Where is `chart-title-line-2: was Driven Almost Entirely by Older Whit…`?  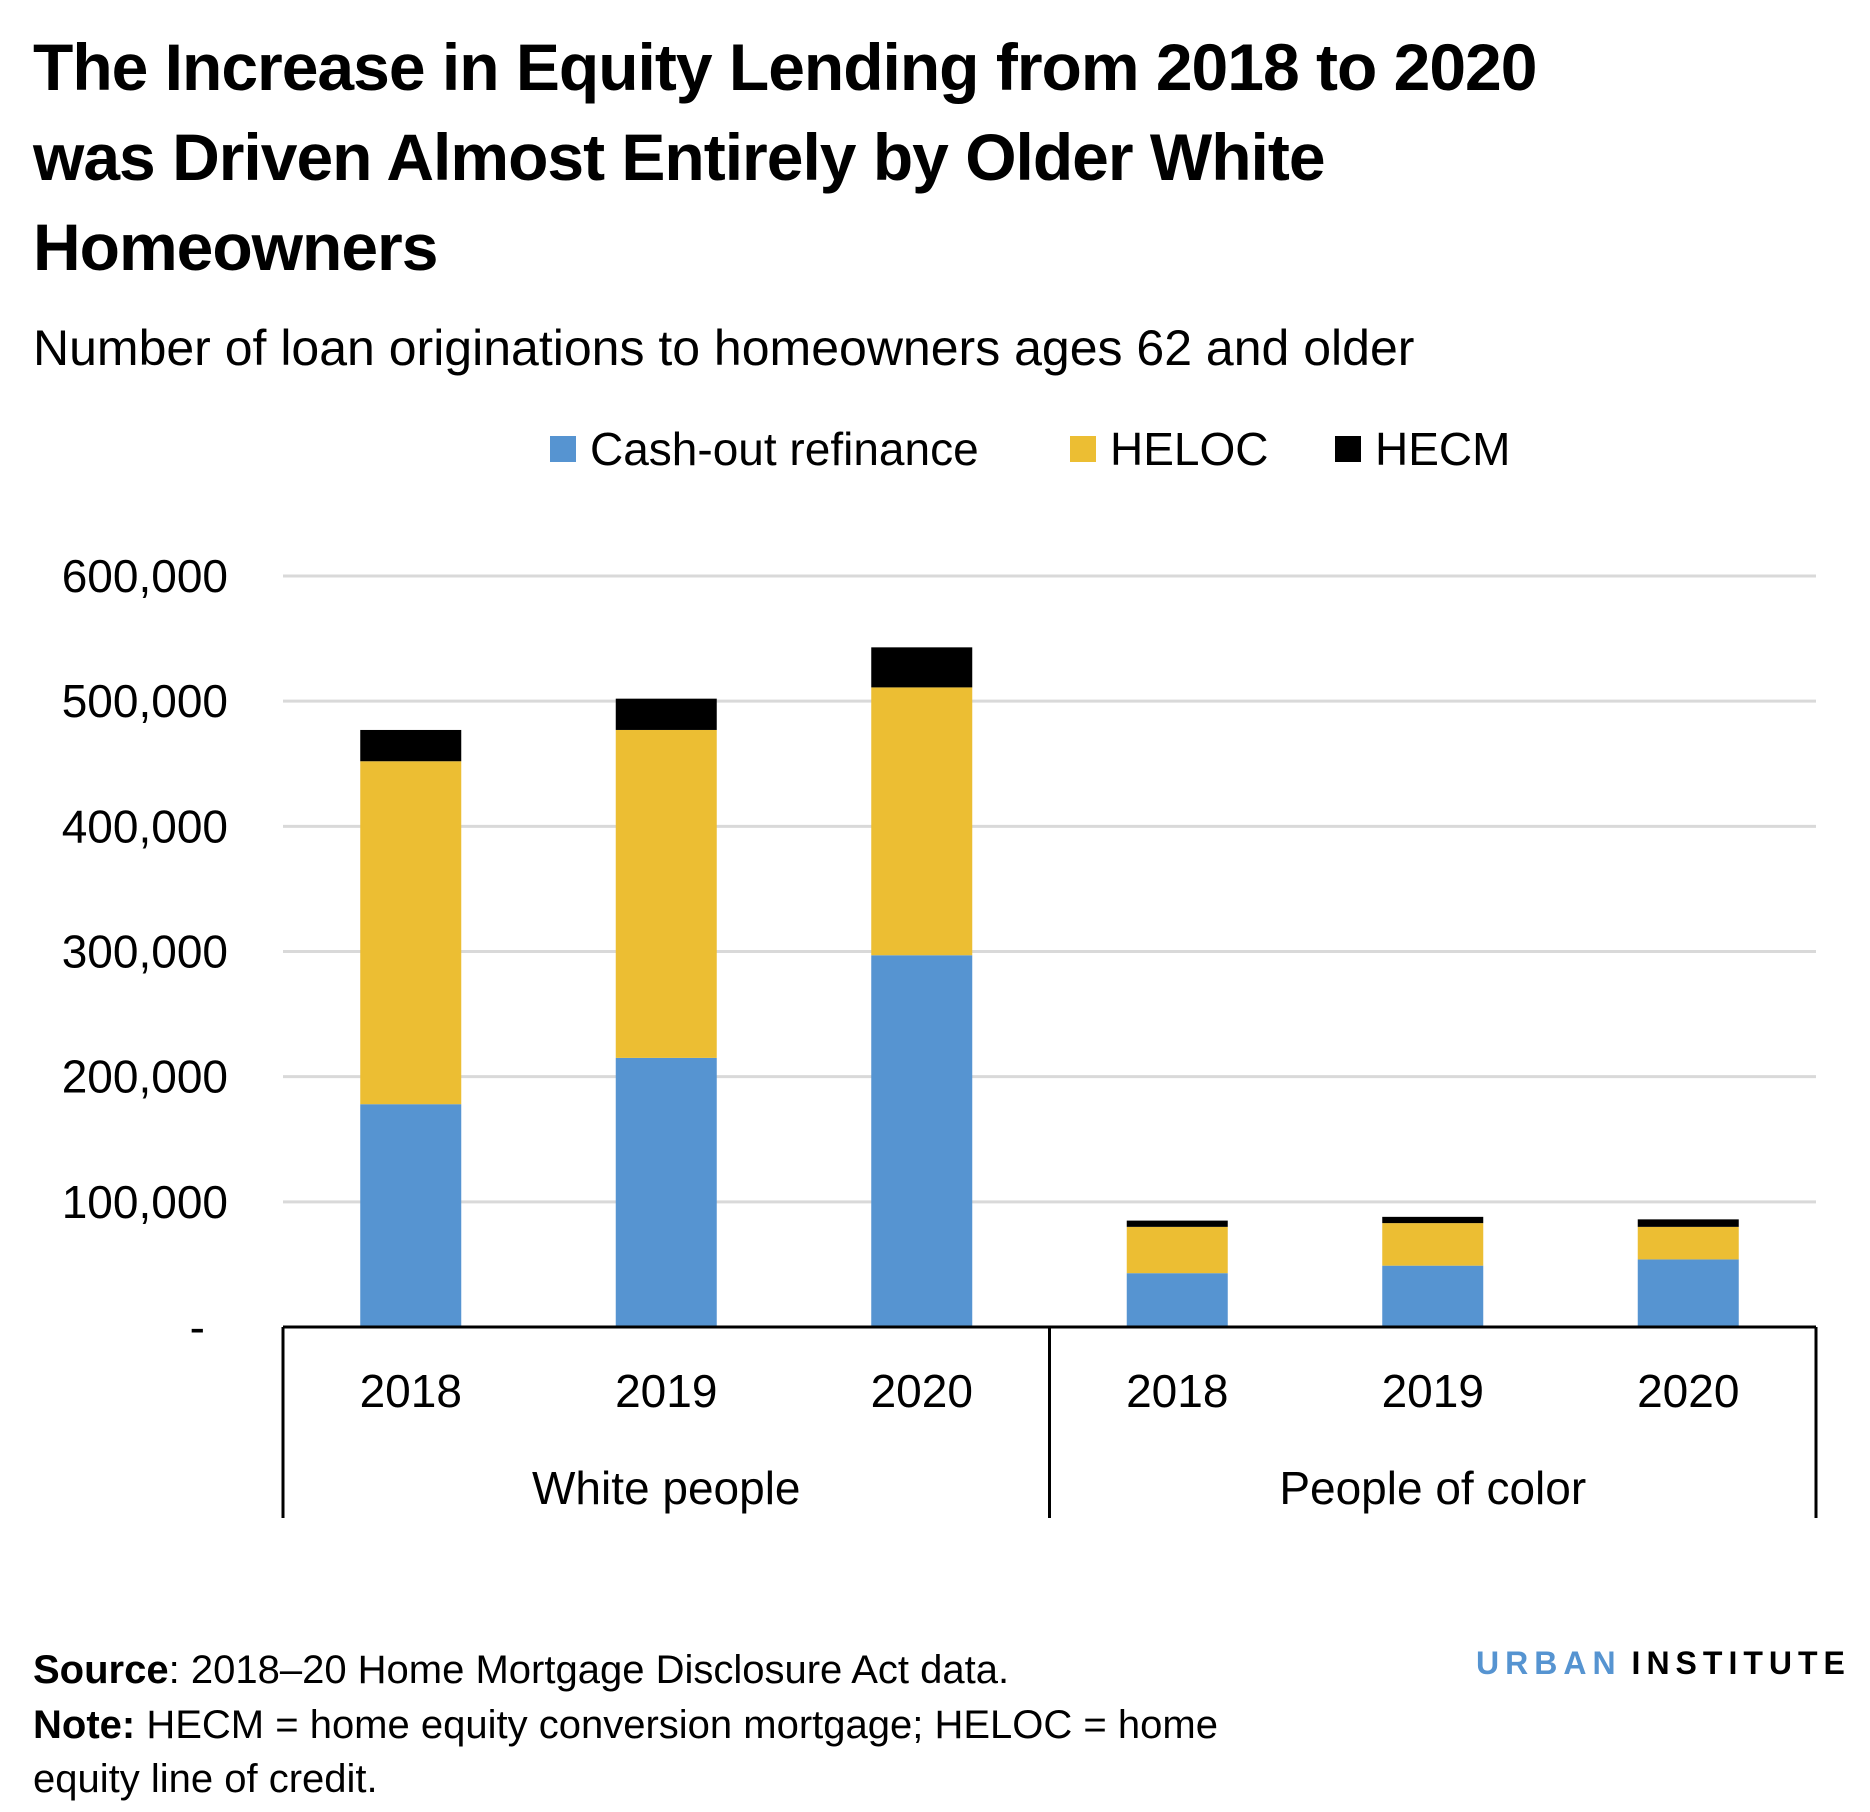 chart-title-line-2: was Driven Almost Entirely by Older Whit… is located at coordinates (678, 157).